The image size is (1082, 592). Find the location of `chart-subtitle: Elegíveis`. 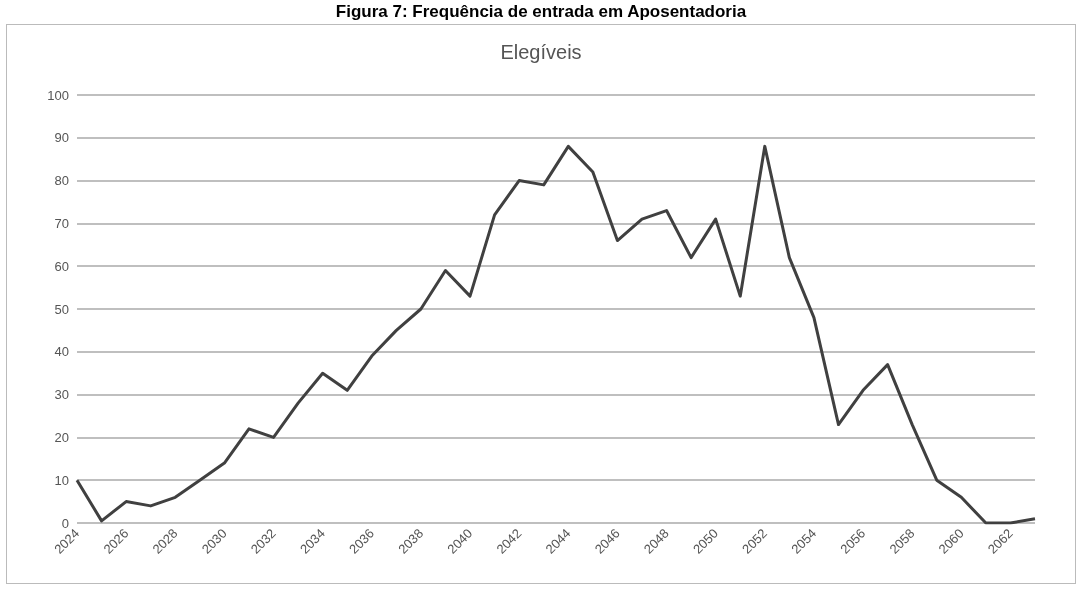

chart-subtitle: Elegíveis is located at coordinates (541, 52).